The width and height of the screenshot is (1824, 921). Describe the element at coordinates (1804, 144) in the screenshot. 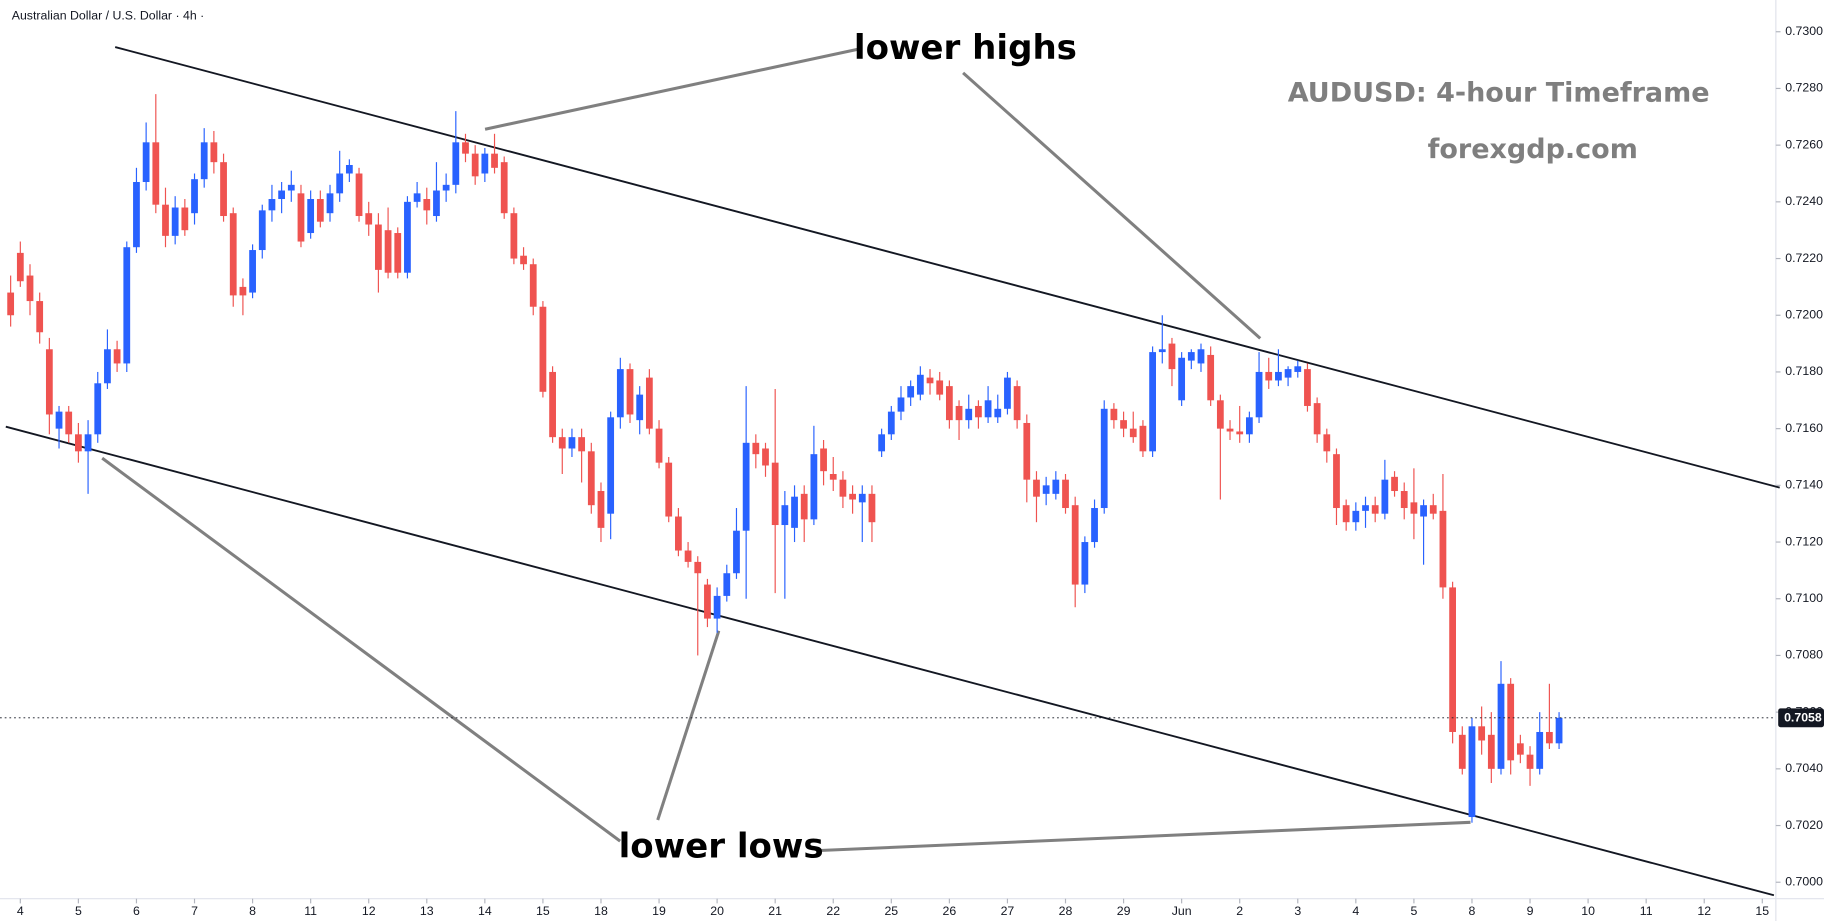

I see `y-tick-label: 0.7260` at that location.